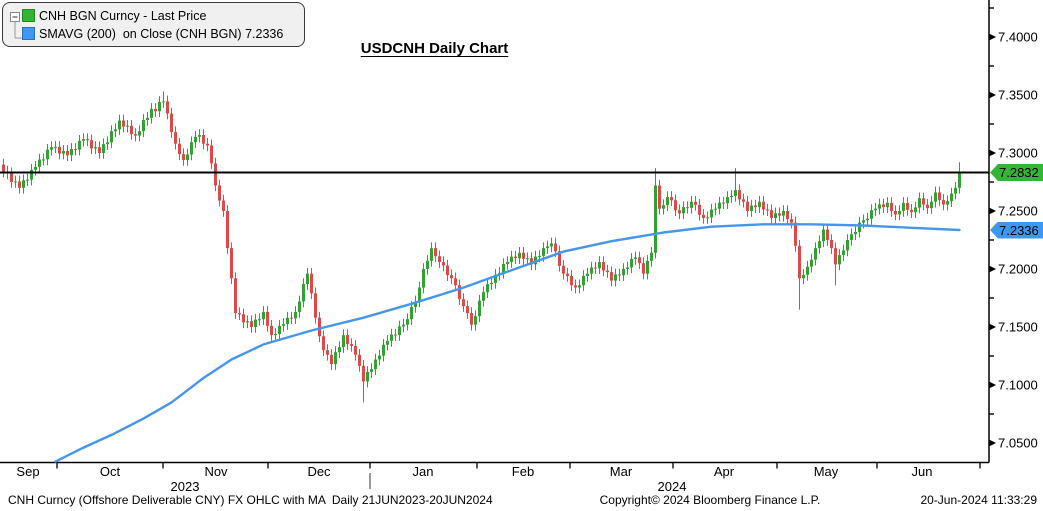 The image size is (1043, 511). What do you see at coordinates (161, 33) in the screenshot?
I see `legend-item-label: SMAVG (200) on Close (CNH BGN) 7.2336` at bounding box center [161, 33].